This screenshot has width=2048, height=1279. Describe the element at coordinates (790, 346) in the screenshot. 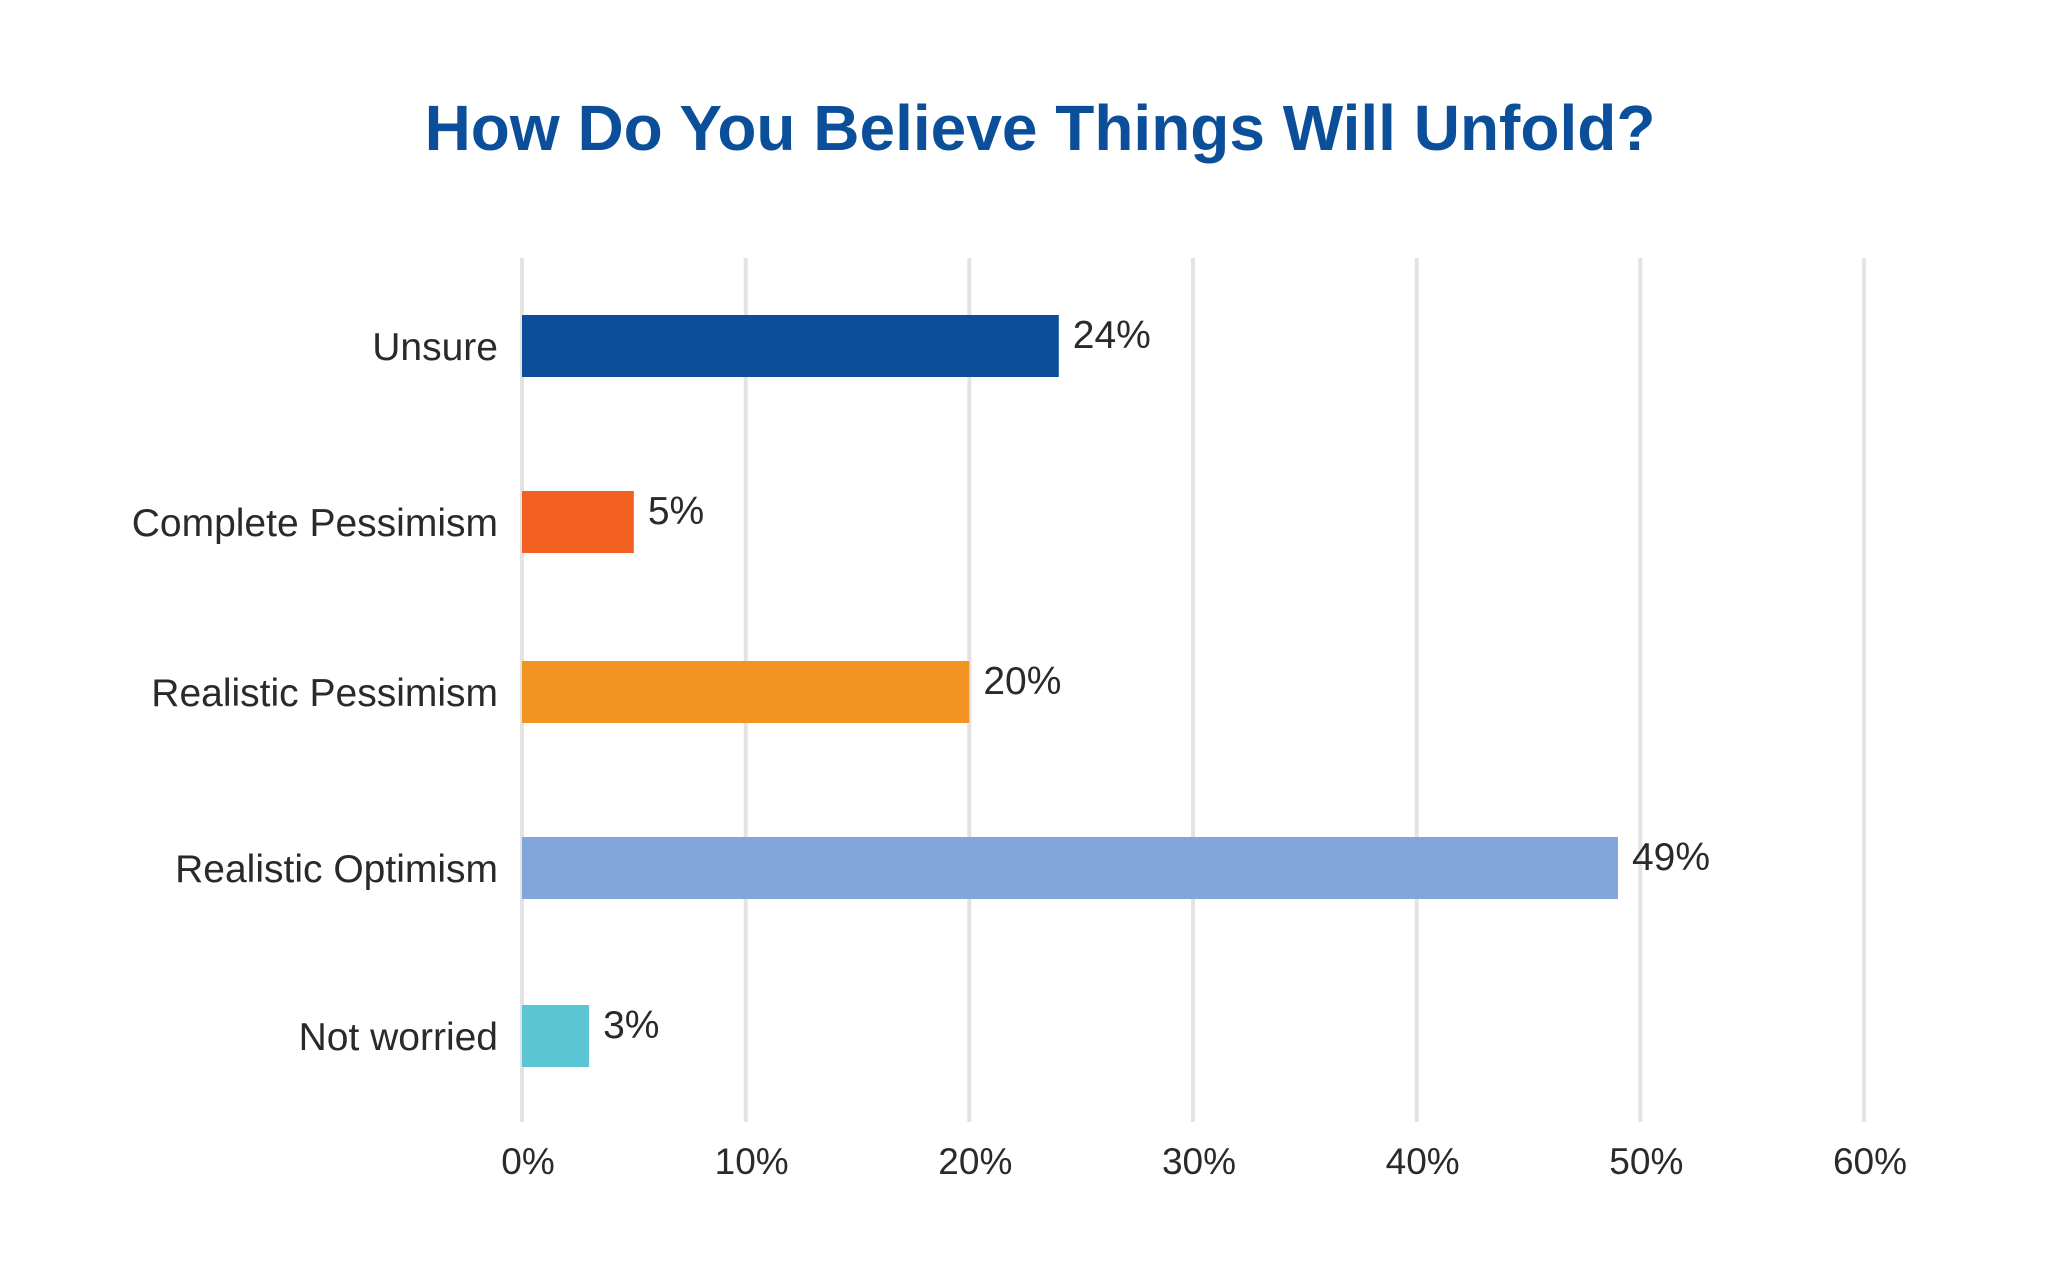

I see `bar-unsure` at that location.